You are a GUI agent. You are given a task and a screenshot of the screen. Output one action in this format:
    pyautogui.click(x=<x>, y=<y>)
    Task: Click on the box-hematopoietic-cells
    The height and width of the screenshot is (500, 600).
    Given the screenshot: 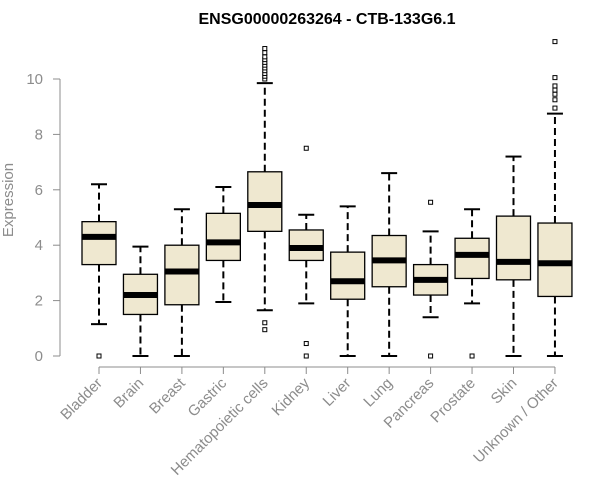 What is the action you would take?
    pyautogui.click(x=265, y=189)
    